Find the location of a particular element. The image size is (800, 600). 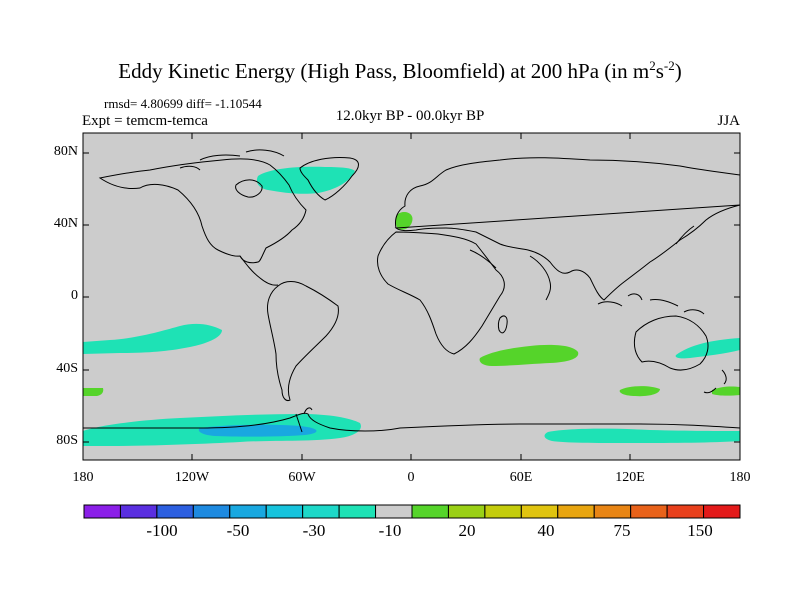

x-label-180e: 180 is located at coordinates (740, 477).